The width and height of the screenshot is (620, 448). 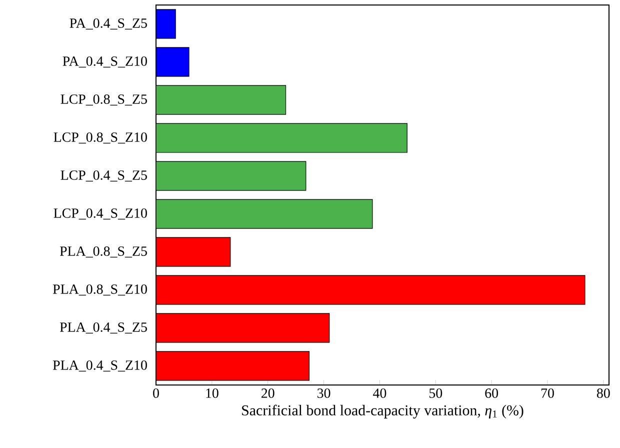 I want to click on x-axis-title: Sacrificial bond load-capacity variation, η$_{1}$ (%), so click(x=383, y=411).